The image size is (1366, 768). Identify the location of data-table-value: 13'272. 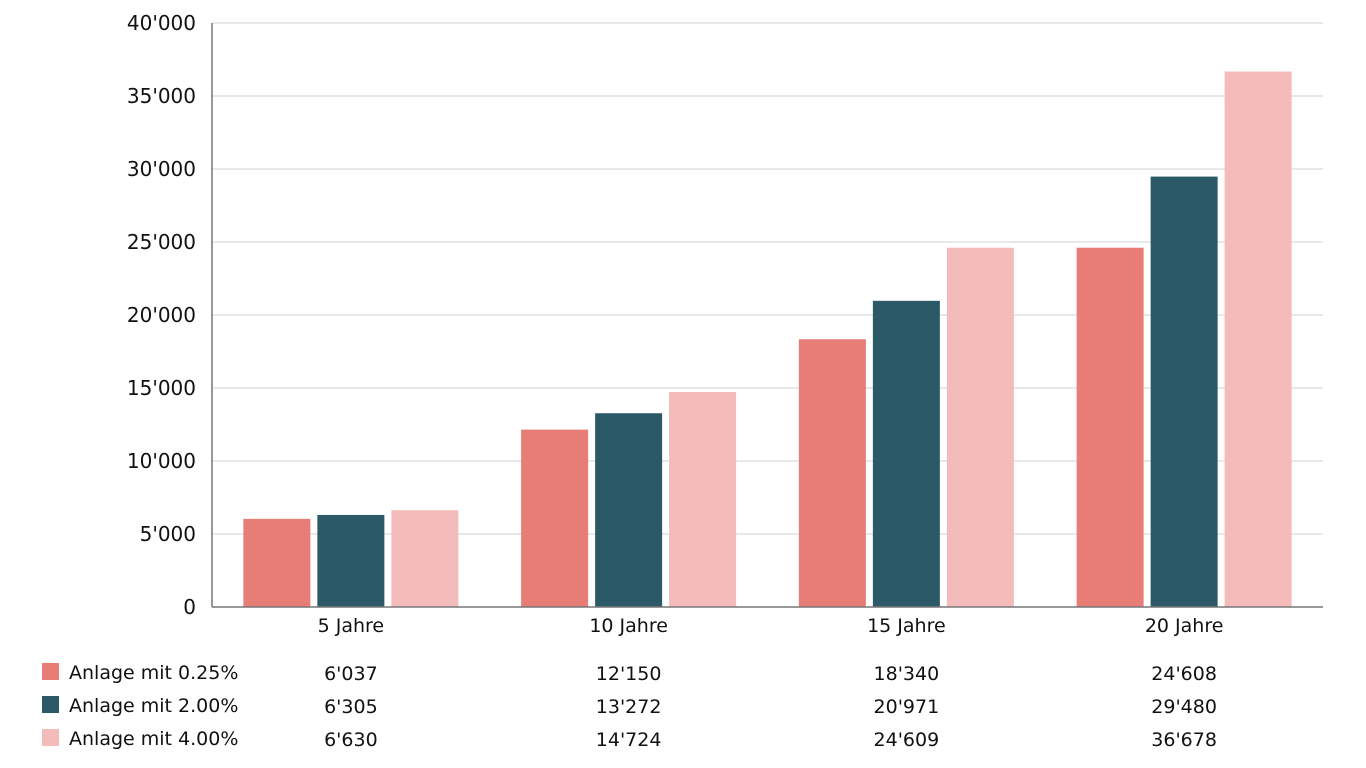
(629, 707).